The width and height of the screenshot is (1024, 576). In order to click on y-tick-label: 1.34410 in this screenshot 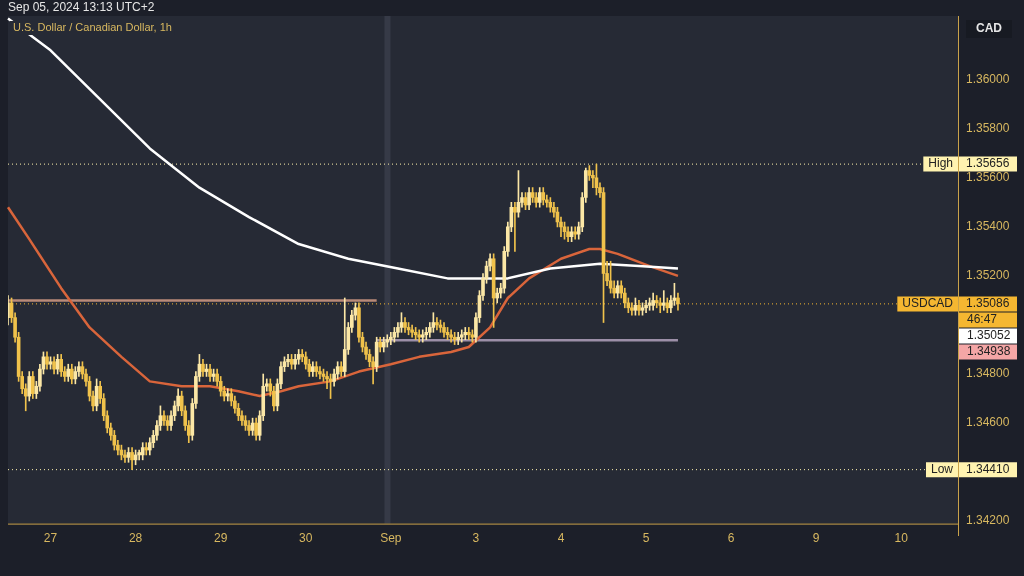, I will do `click(988, 468)`.